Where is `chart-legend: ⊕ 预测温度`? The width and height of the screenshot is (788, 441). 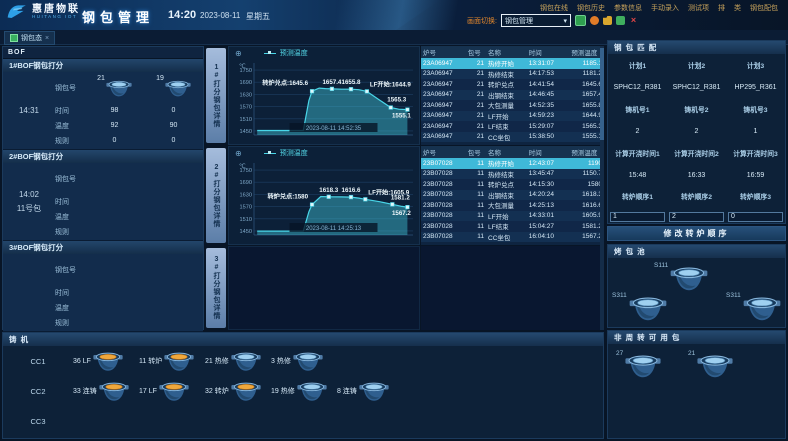
chart-legend: ⊕ 预测温度 is located at coordinates (324, 53).